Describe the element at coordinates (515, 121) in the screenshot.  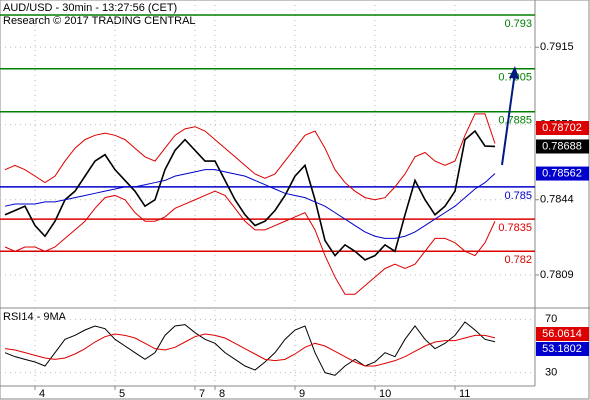
I see `level-label: 0.7885` at that location.